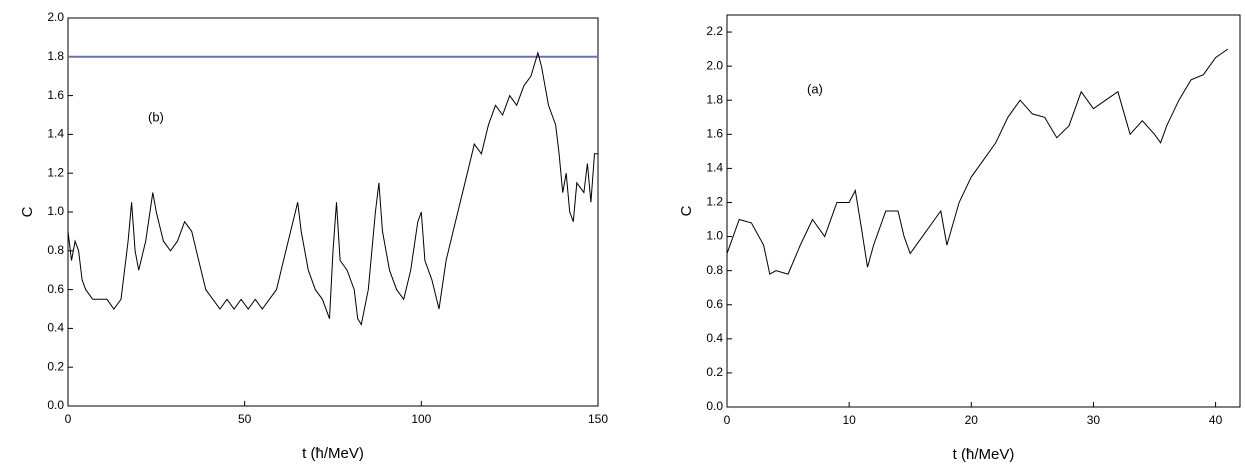  I want to click on y-tick-label: 2.2, so click(714, 31).